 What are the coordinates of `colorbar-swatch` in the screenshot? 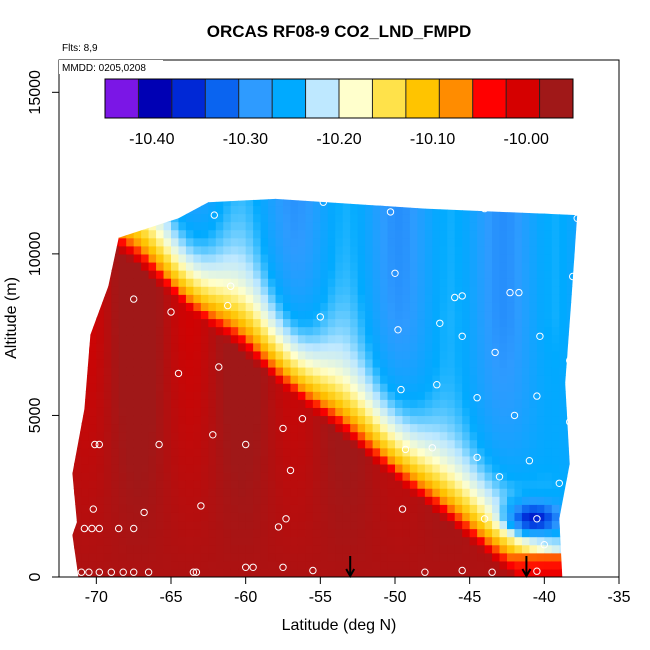 It's located at (456, 98).